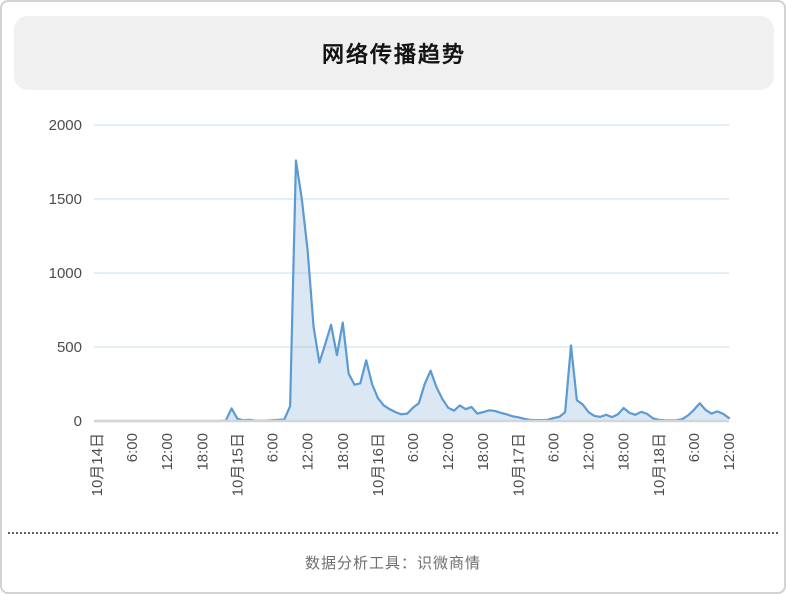 This screenshot has width=786, height=594. I want to click on chart-title: 网络传播趋势, so click(393, 54).